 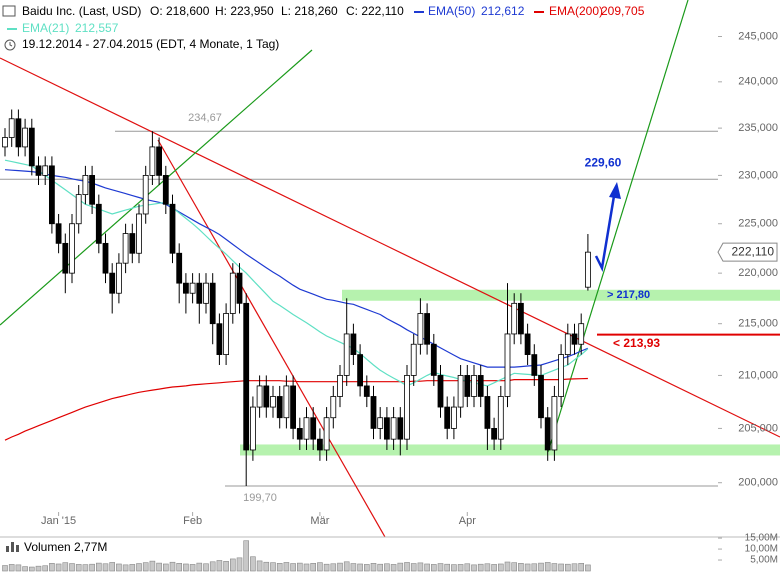 I want to click on level-label: 234,67, so click(x=205, y=118).